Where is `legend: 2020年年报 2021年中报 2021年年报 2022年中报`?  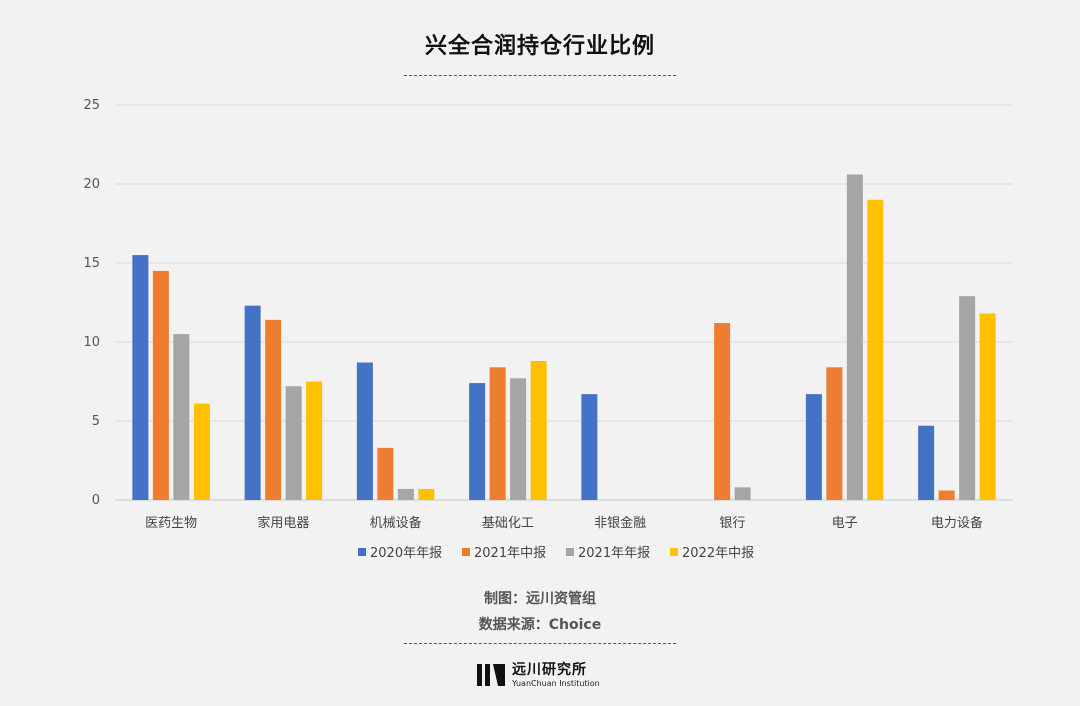 legend: 2020年年报 2021年中报 2021年年报 2022年中报 is located at coordinates (556, 553).